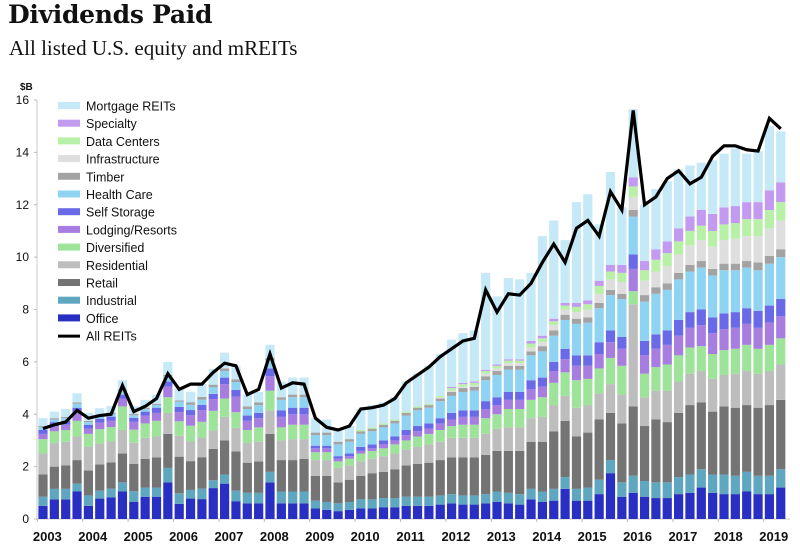  I want to click on bar-stack-2014Q3, so click(565, 379).